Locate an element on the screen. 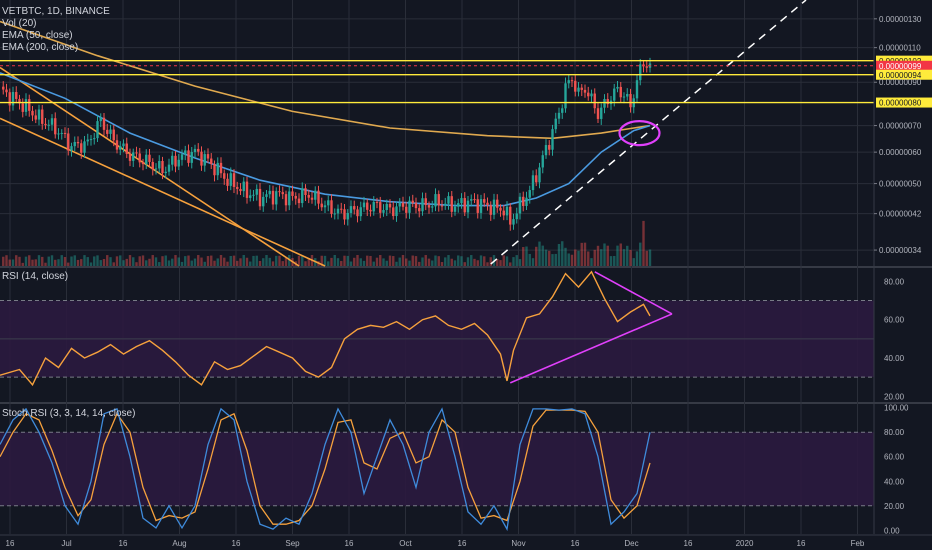  stoch-tick-label: 40.00 is located at coordinates (894, 481).